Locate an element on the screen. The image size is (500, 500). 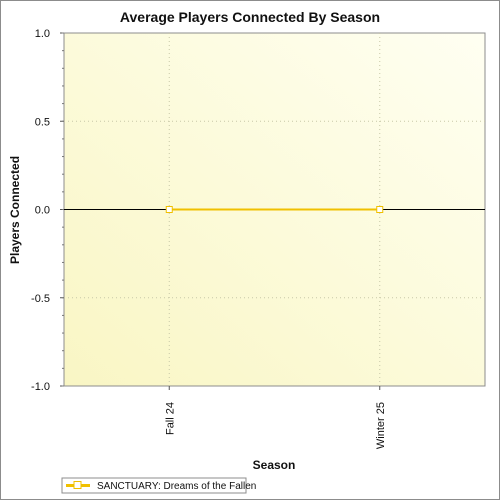
legend: SANCTUARY: Dreams of the Fallen is located at coordinates (158, 485).